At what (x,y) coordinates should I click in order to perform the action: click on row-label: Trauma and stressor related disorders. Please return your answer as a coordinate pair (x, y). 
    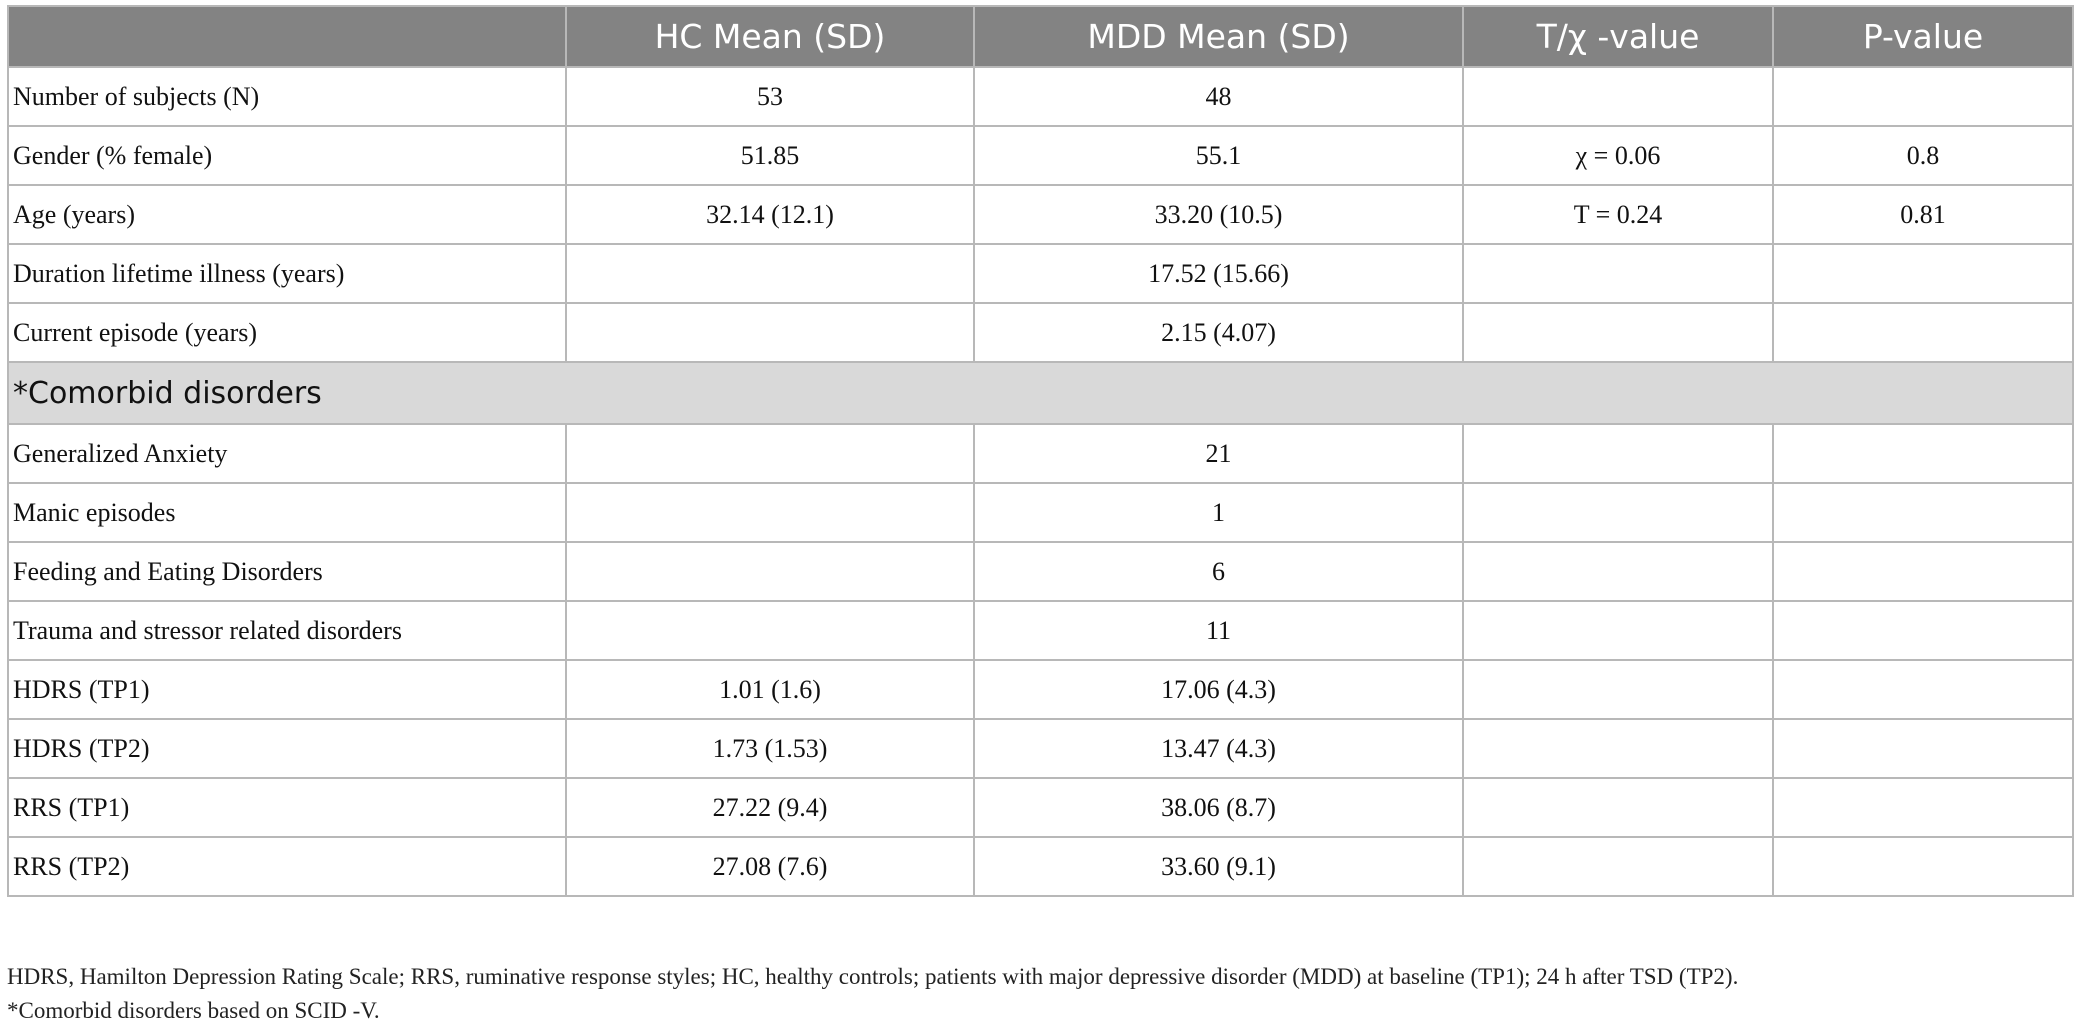
    Looking at the image, I should click on (287, 630).